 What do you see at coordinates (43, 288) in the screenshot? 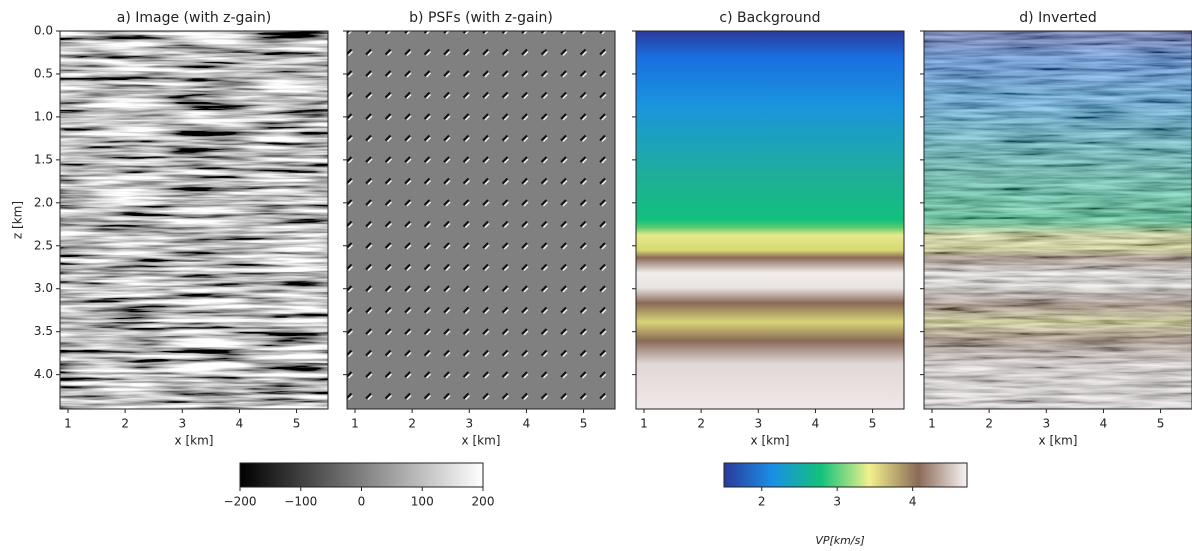
I see `y-tick-label: 3.0` at bounding box center [43, 288].